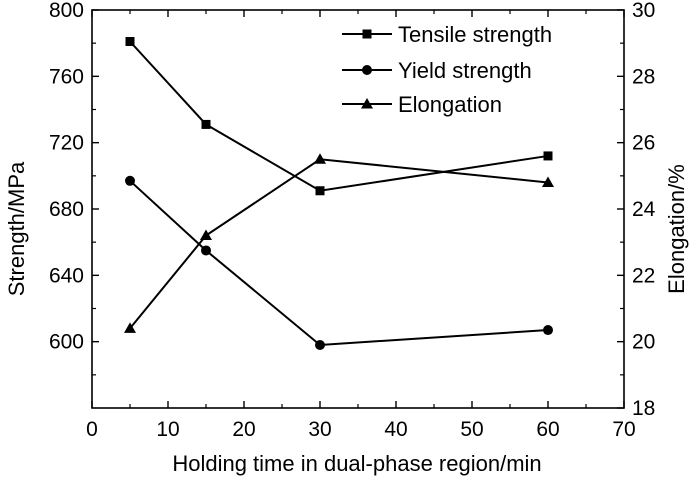 This screenshot has width=700, height=477. What do you see at coordinates (465, 70) in the screenshot?
I see `legend-yield-strength-label: Yield strength` at bounding box center [465, 70].